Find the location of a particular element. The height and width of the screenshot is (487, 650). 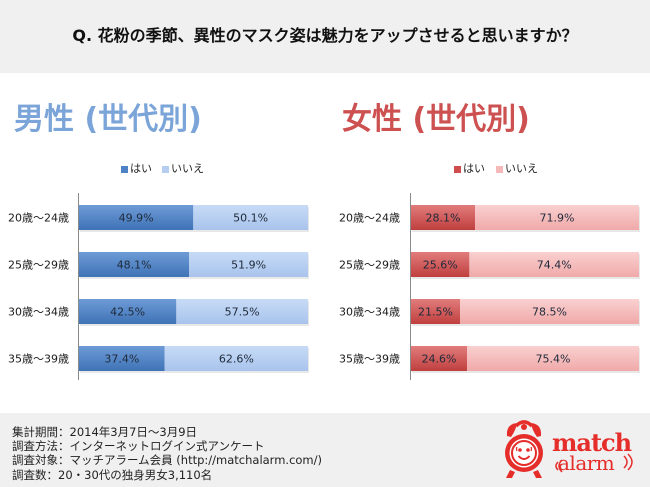

data-label: 75.4% is located at coordinates (553, 359).